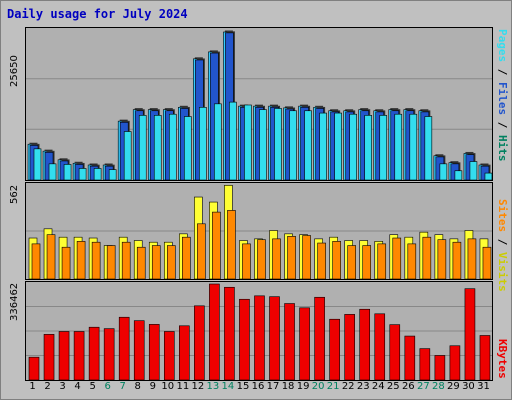 The image size is (512, 400). What do you see at coordinates (318, 386) in the screenshot?
I see `day-label-20: 20` at bounding box center [318, 386].